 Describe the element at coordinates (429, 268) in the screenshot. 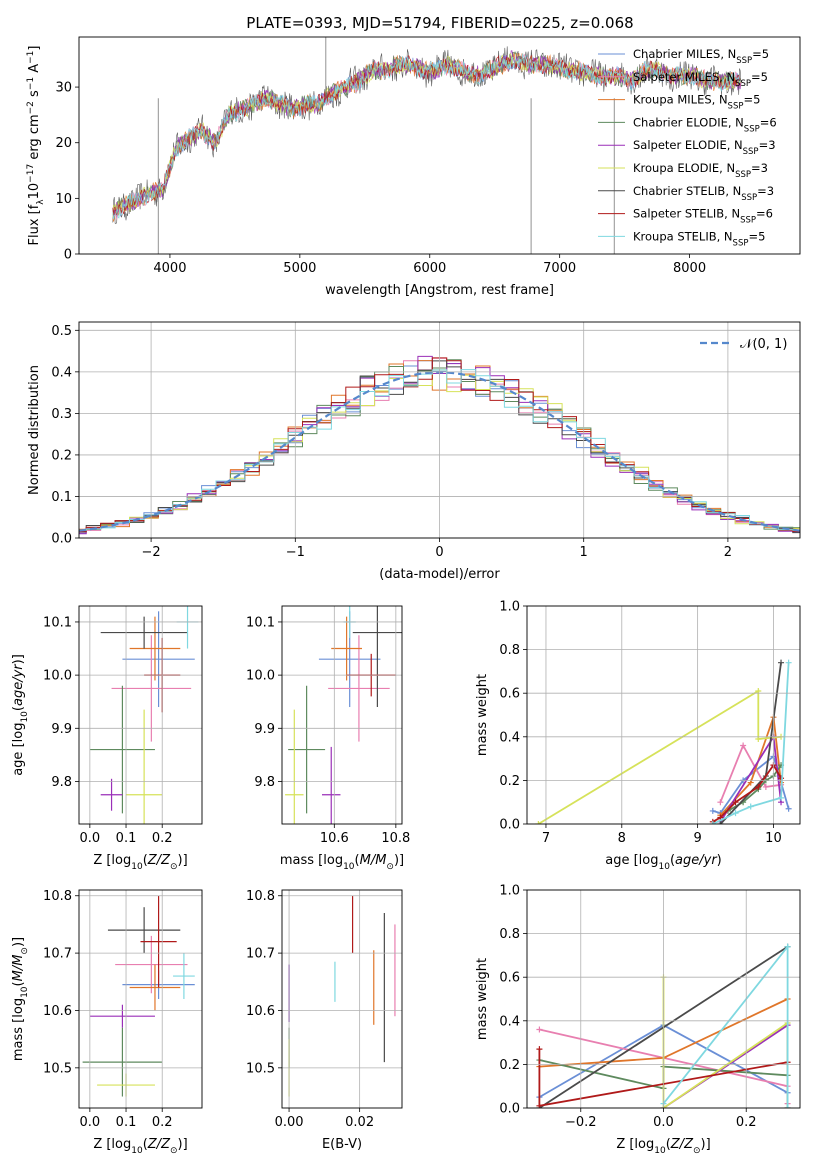

I see `x-tick-label: 6000` at that location.